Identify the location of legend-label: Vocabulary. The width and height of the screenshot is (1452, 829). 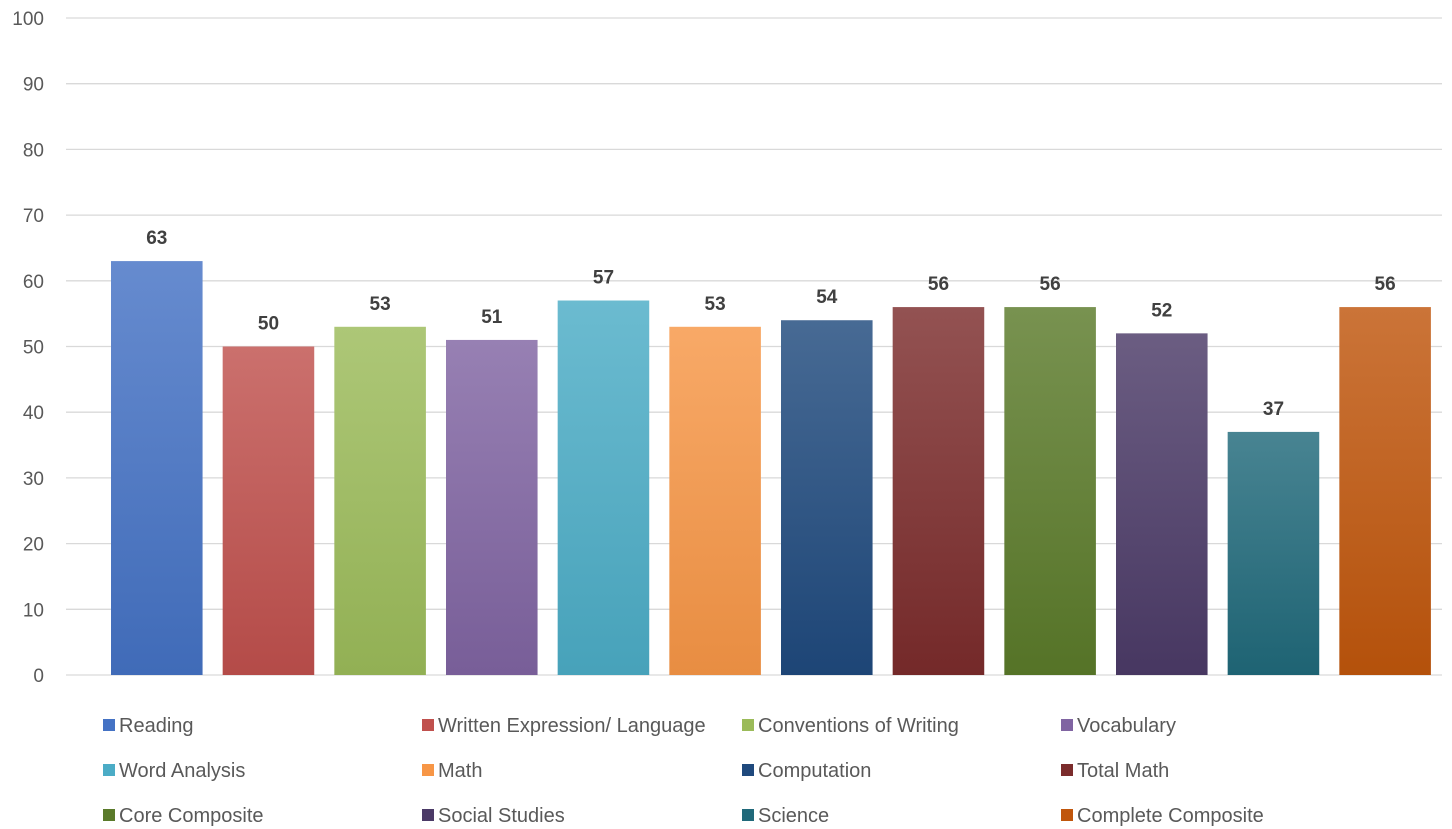
(1126, 726).